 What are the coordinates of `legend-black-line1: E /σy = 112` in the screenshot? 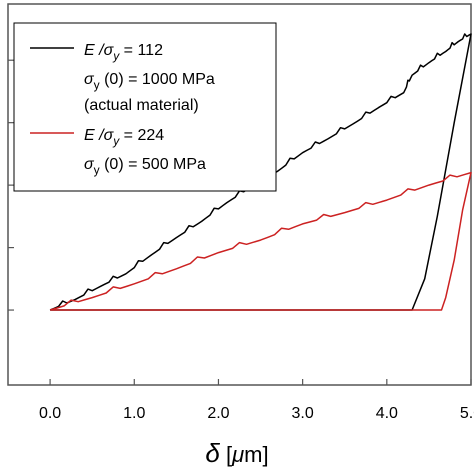 It's located at (123, 52).